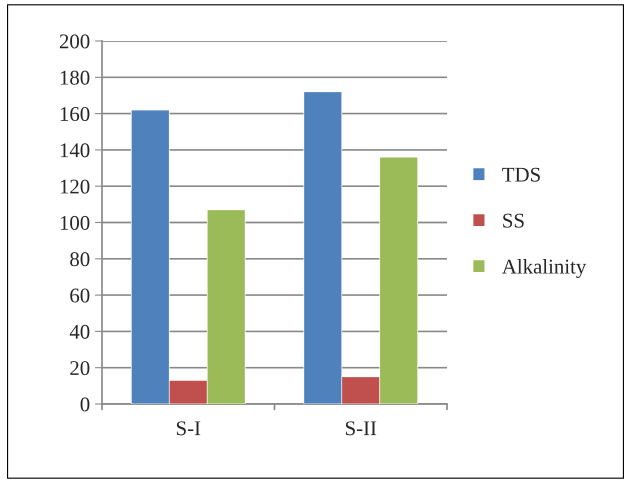 The width and height of the screenshot is (631, 483). Describe the element at coordinates (85, 404) in the screenshot. I see `y-tick-label: 0` at that location.